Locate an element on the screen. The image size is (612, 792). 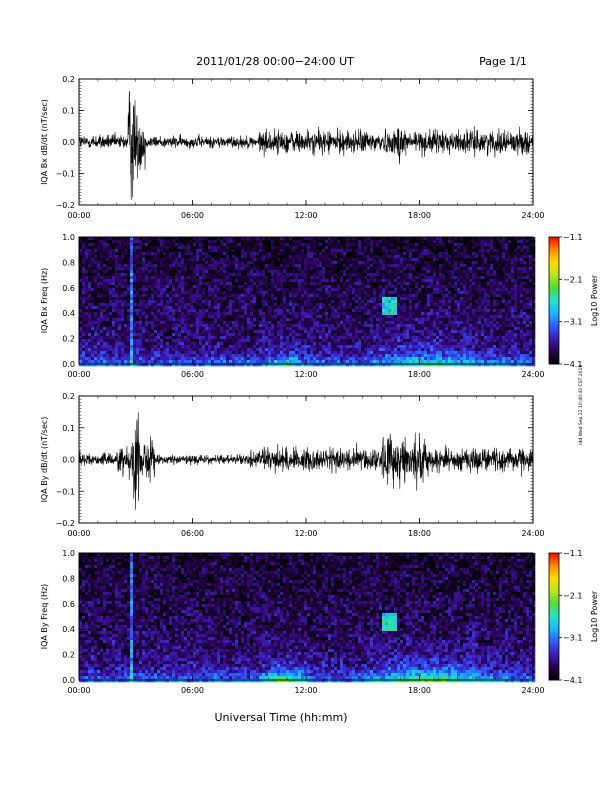
x-tick-label: 12:00 is located at coordinates (305, 533).